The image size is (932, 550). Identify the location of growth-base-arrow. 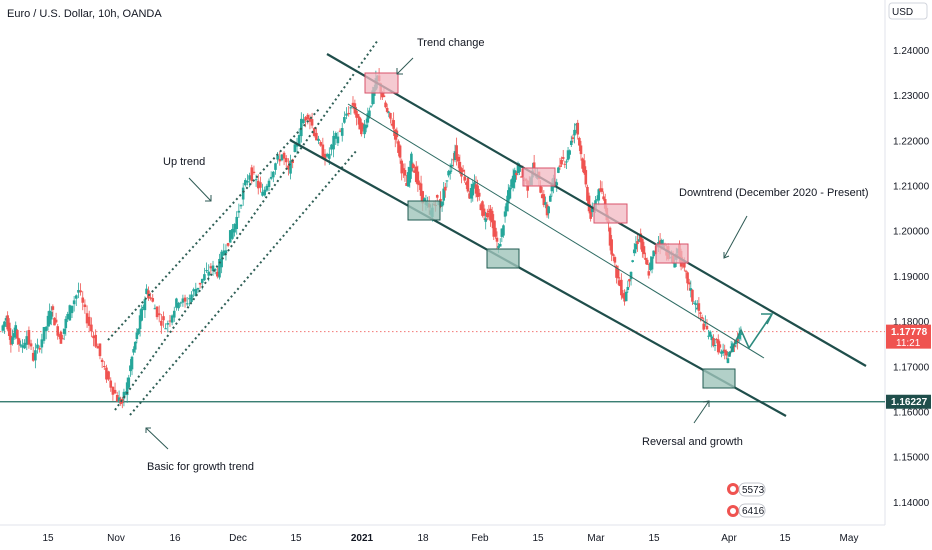
(157, 438).